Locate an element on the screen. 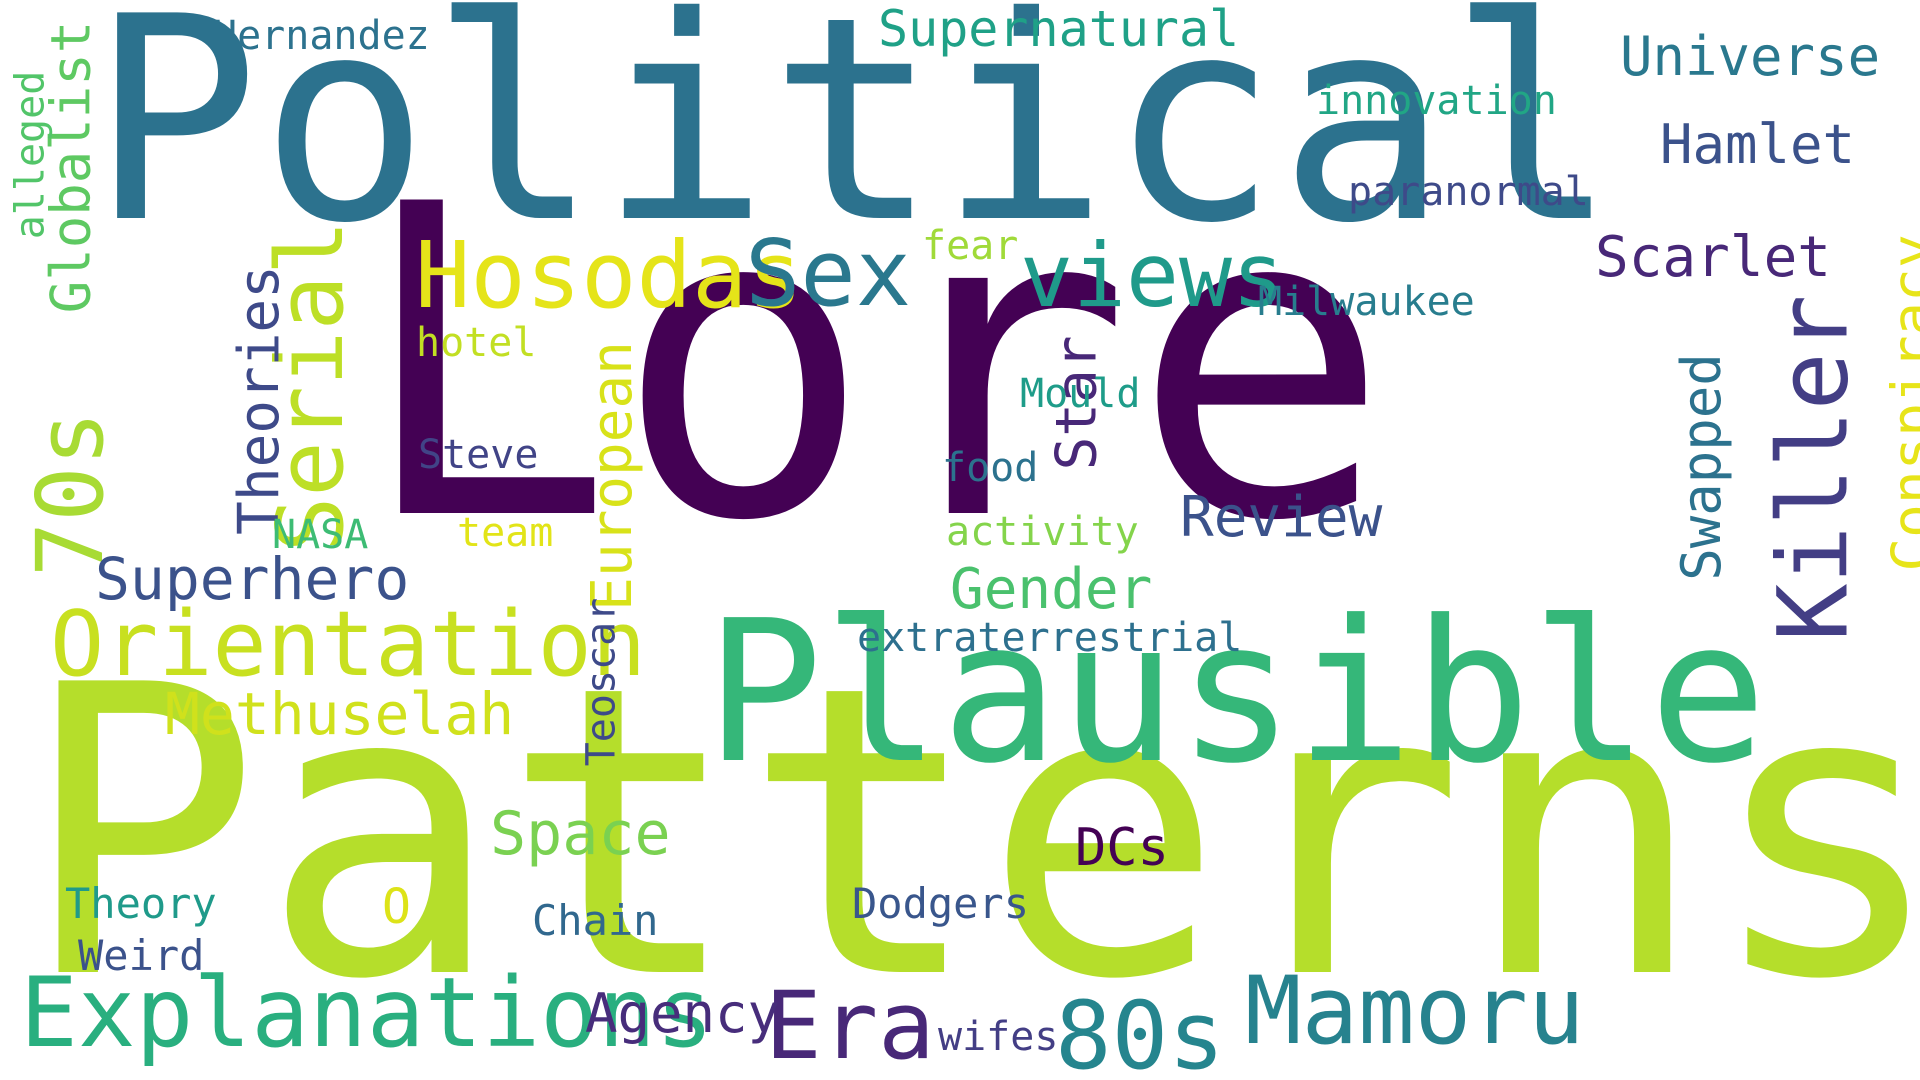 Image resolution: width=1920 pixels, height=1080 pixels. word-hernandez: Hernandez is located at coordinates (321, 36).